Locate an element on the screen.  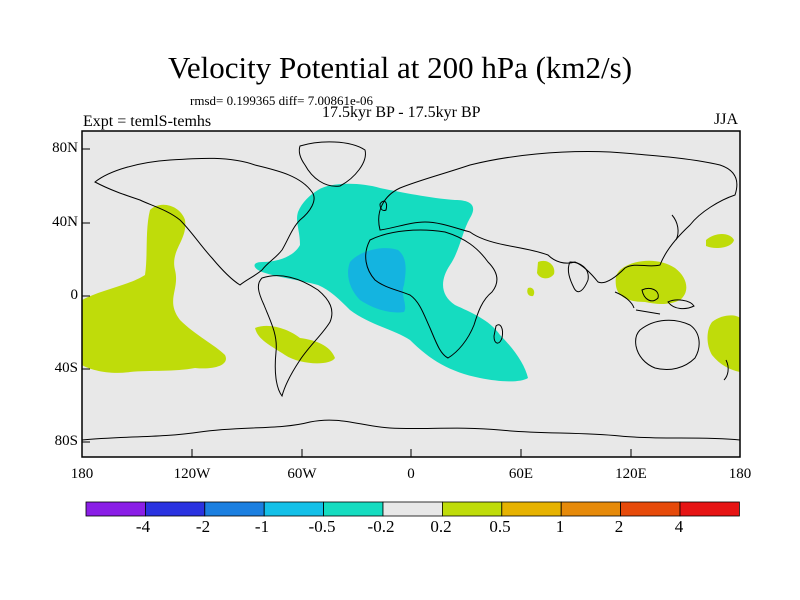
north-america-coast is located at coordinates (204, 221).